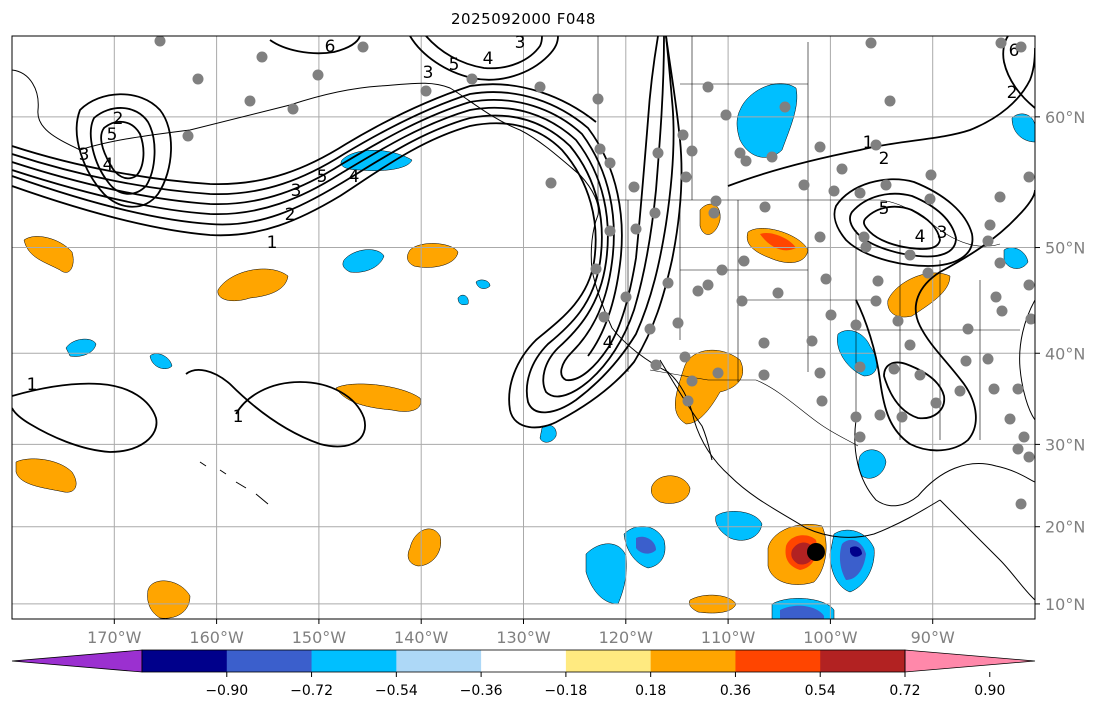 The height and width of the screenshot is (712, 1105). I want to click on coastline-west-coast, so click(765, 376).